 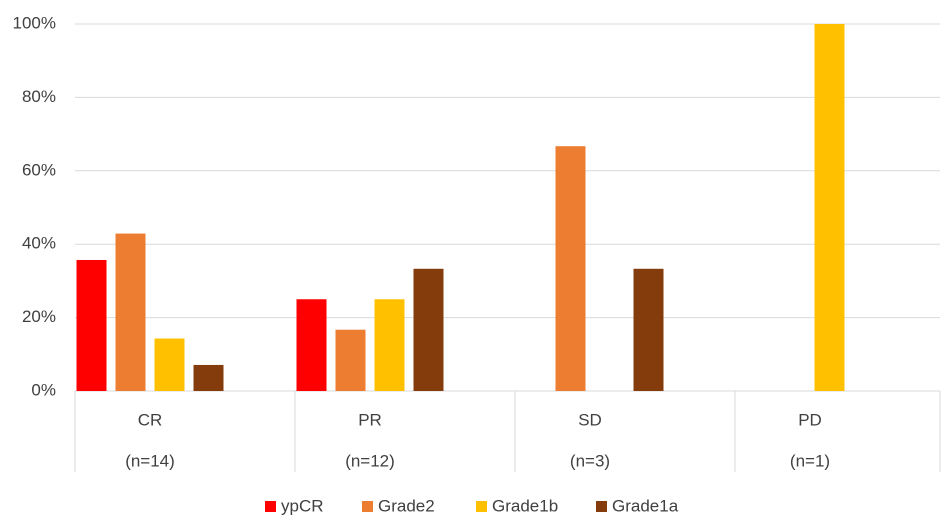 I want to click on y-tick-label: 60%, so click(x=39, y=169).